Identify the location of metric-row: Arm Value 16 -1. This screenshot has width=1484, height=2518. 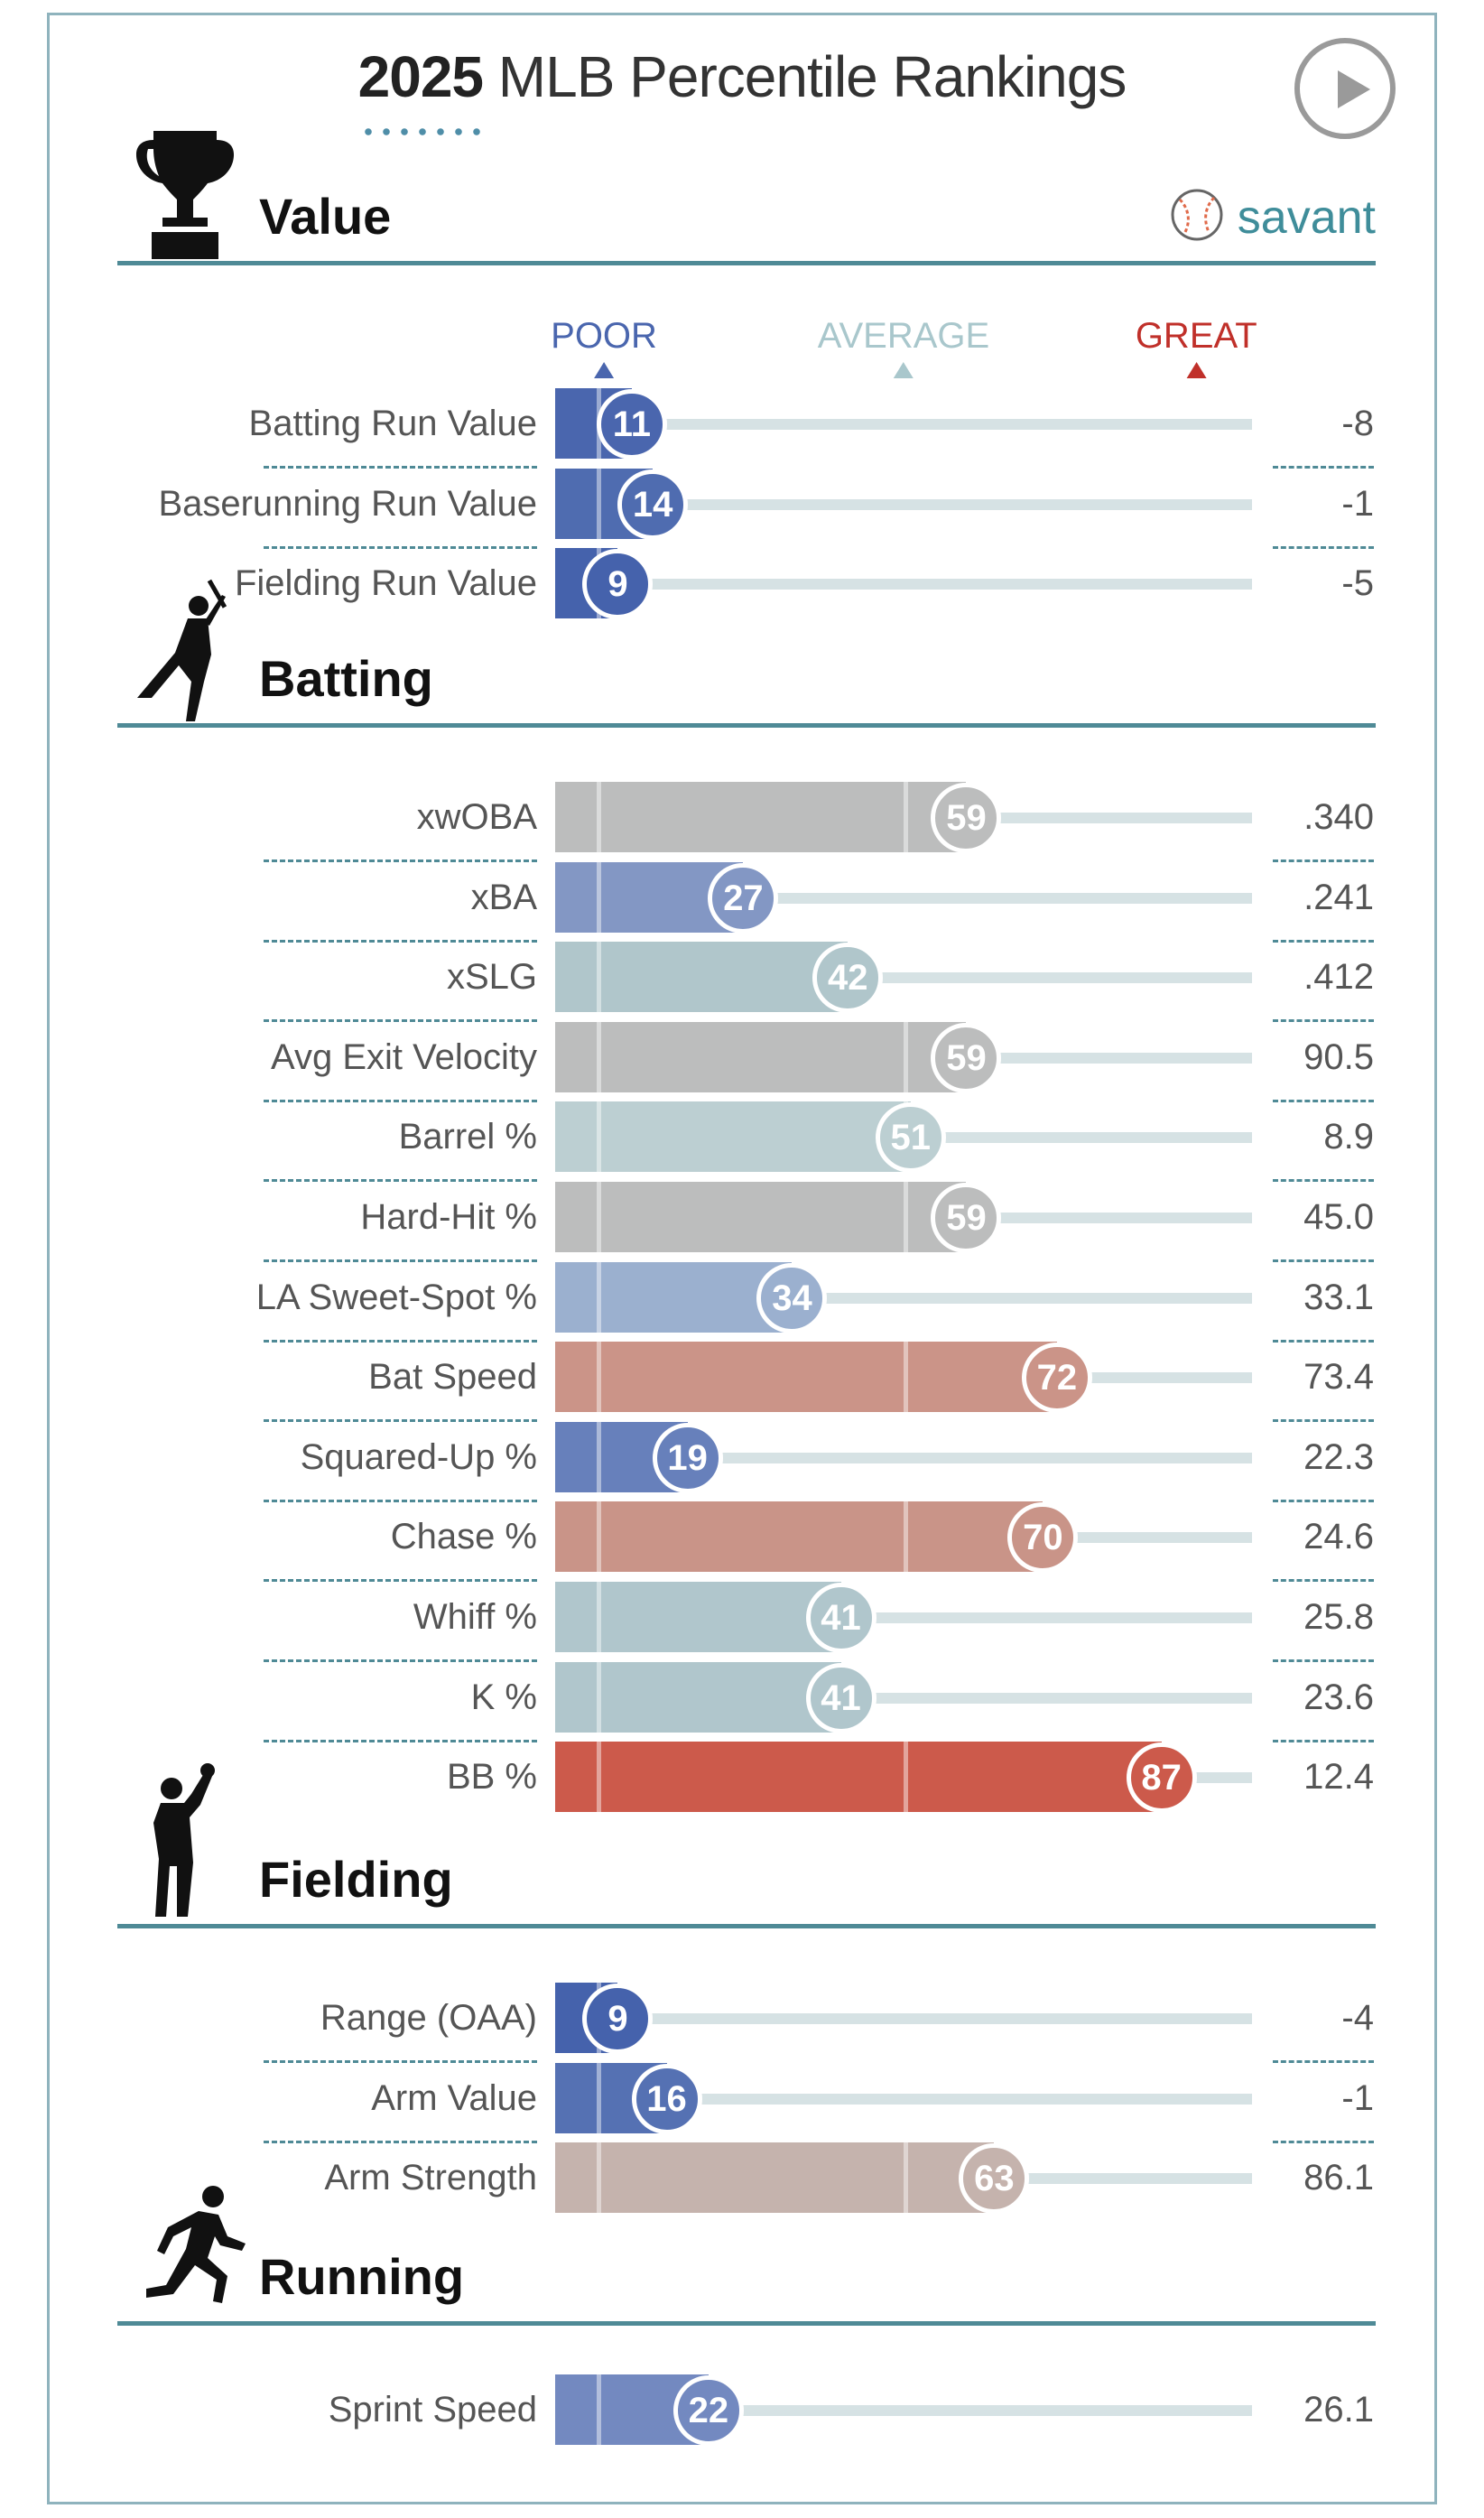
(742, 2102).